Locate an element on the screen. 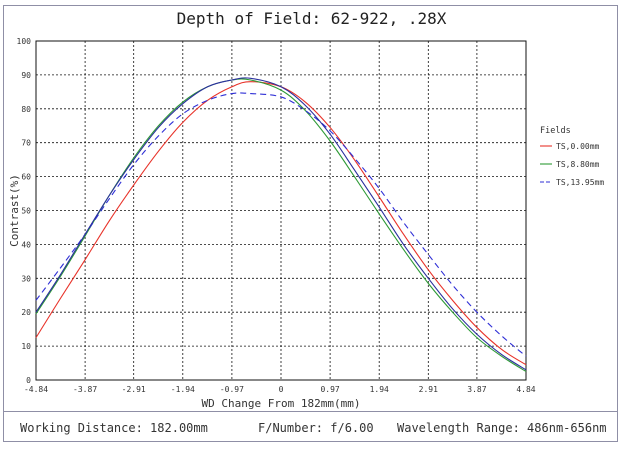  y-tick-label: 40 is located at coordinates (26, 244).